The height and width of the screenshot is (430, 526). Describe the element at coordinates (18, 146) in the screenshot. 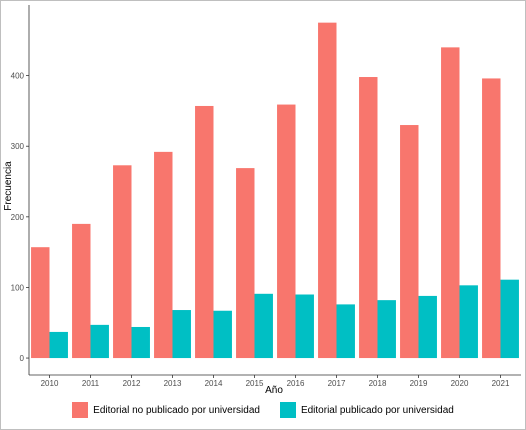

I see `y-tick-label: 300` at that location.